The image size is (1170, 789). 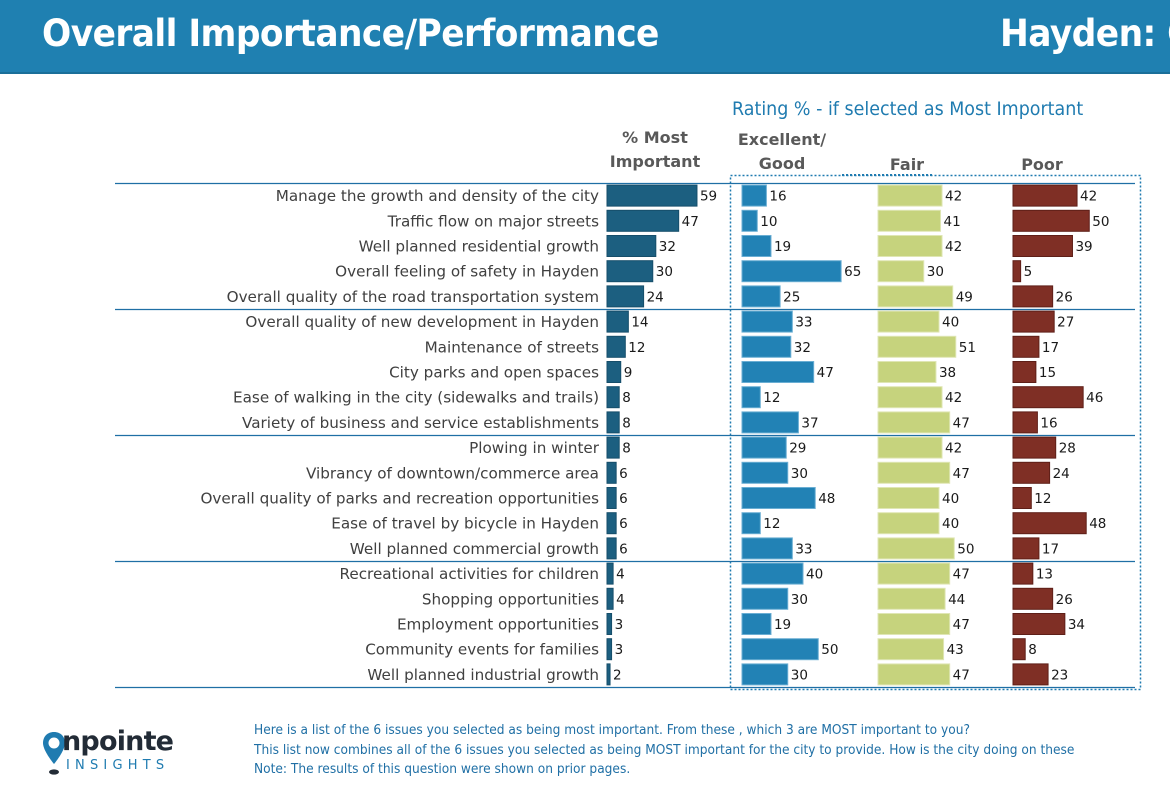 I want to click on data-label-fair: 43, so click(x=955, y=650).